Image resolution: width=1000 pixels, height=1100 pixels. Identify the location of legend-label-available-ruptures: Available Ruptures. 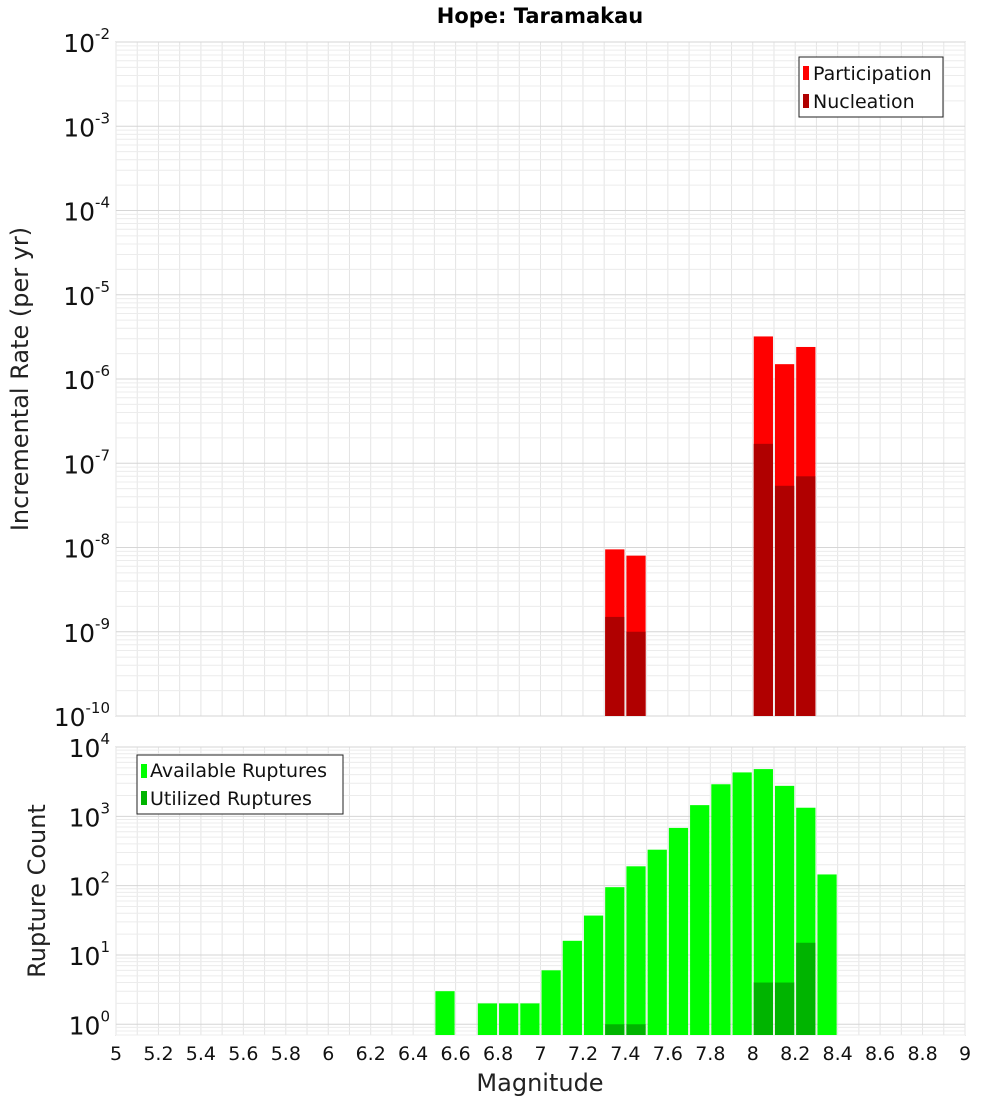
(238, 771).